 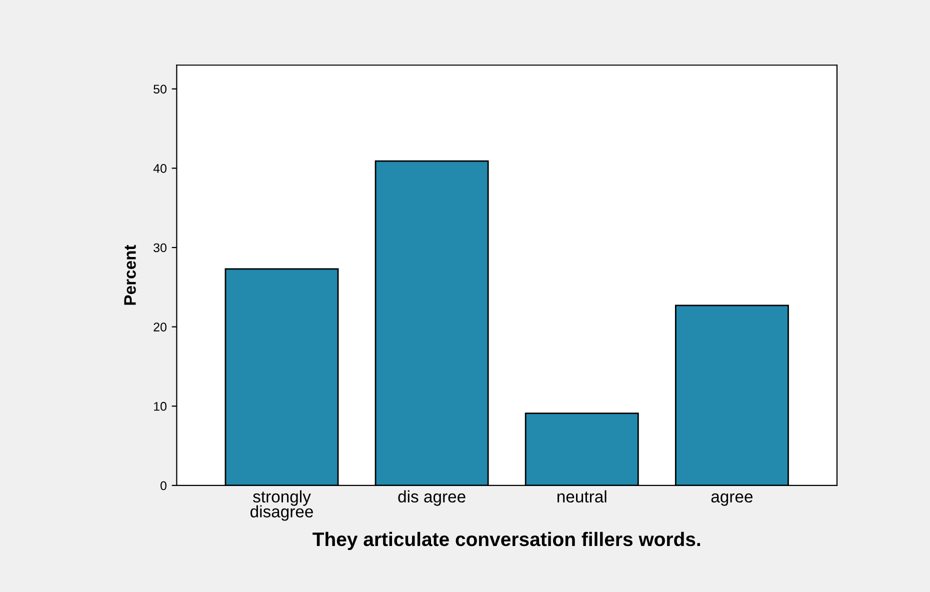 I want to click on y-tick-label: 50, so click(x=160, y=89).